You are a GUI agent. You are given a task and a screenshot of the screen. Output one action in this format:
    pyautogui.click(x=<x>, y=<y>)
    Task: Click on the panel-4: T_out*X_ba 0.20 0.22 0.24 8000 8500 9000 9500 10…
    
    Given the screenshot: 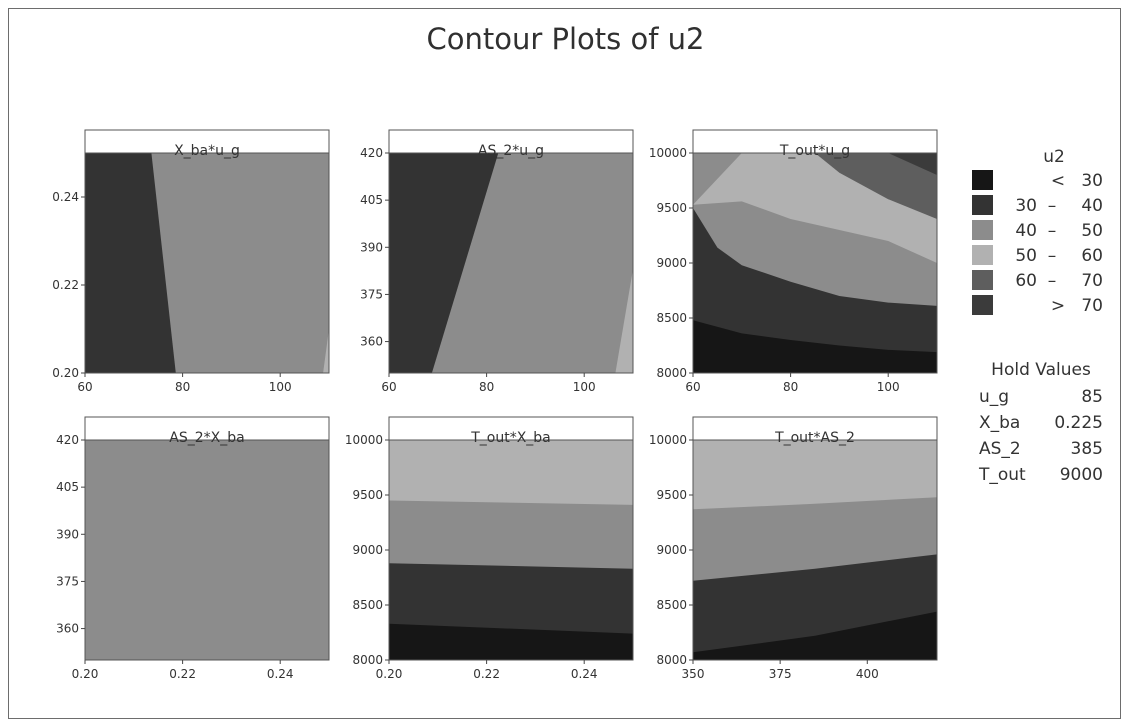 What is the action you would take?
    pyautogui.click(x=489, y=548)
    